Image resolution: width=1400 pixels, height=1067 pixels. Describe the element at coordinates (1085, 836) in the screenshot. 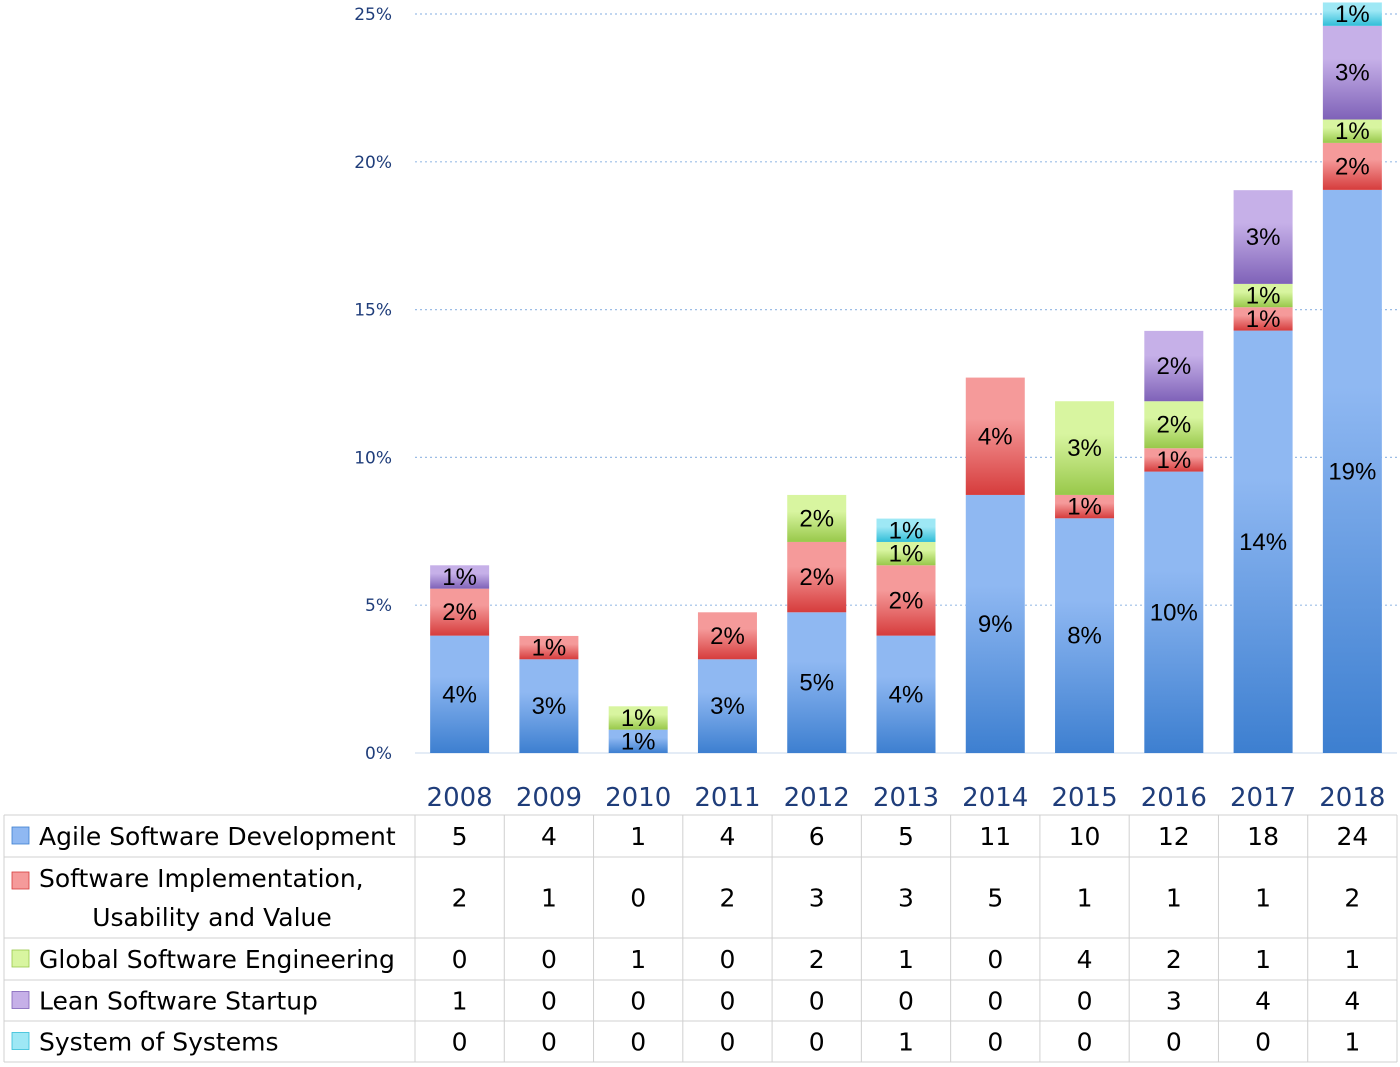

I see `table-cell: 10` at that location.